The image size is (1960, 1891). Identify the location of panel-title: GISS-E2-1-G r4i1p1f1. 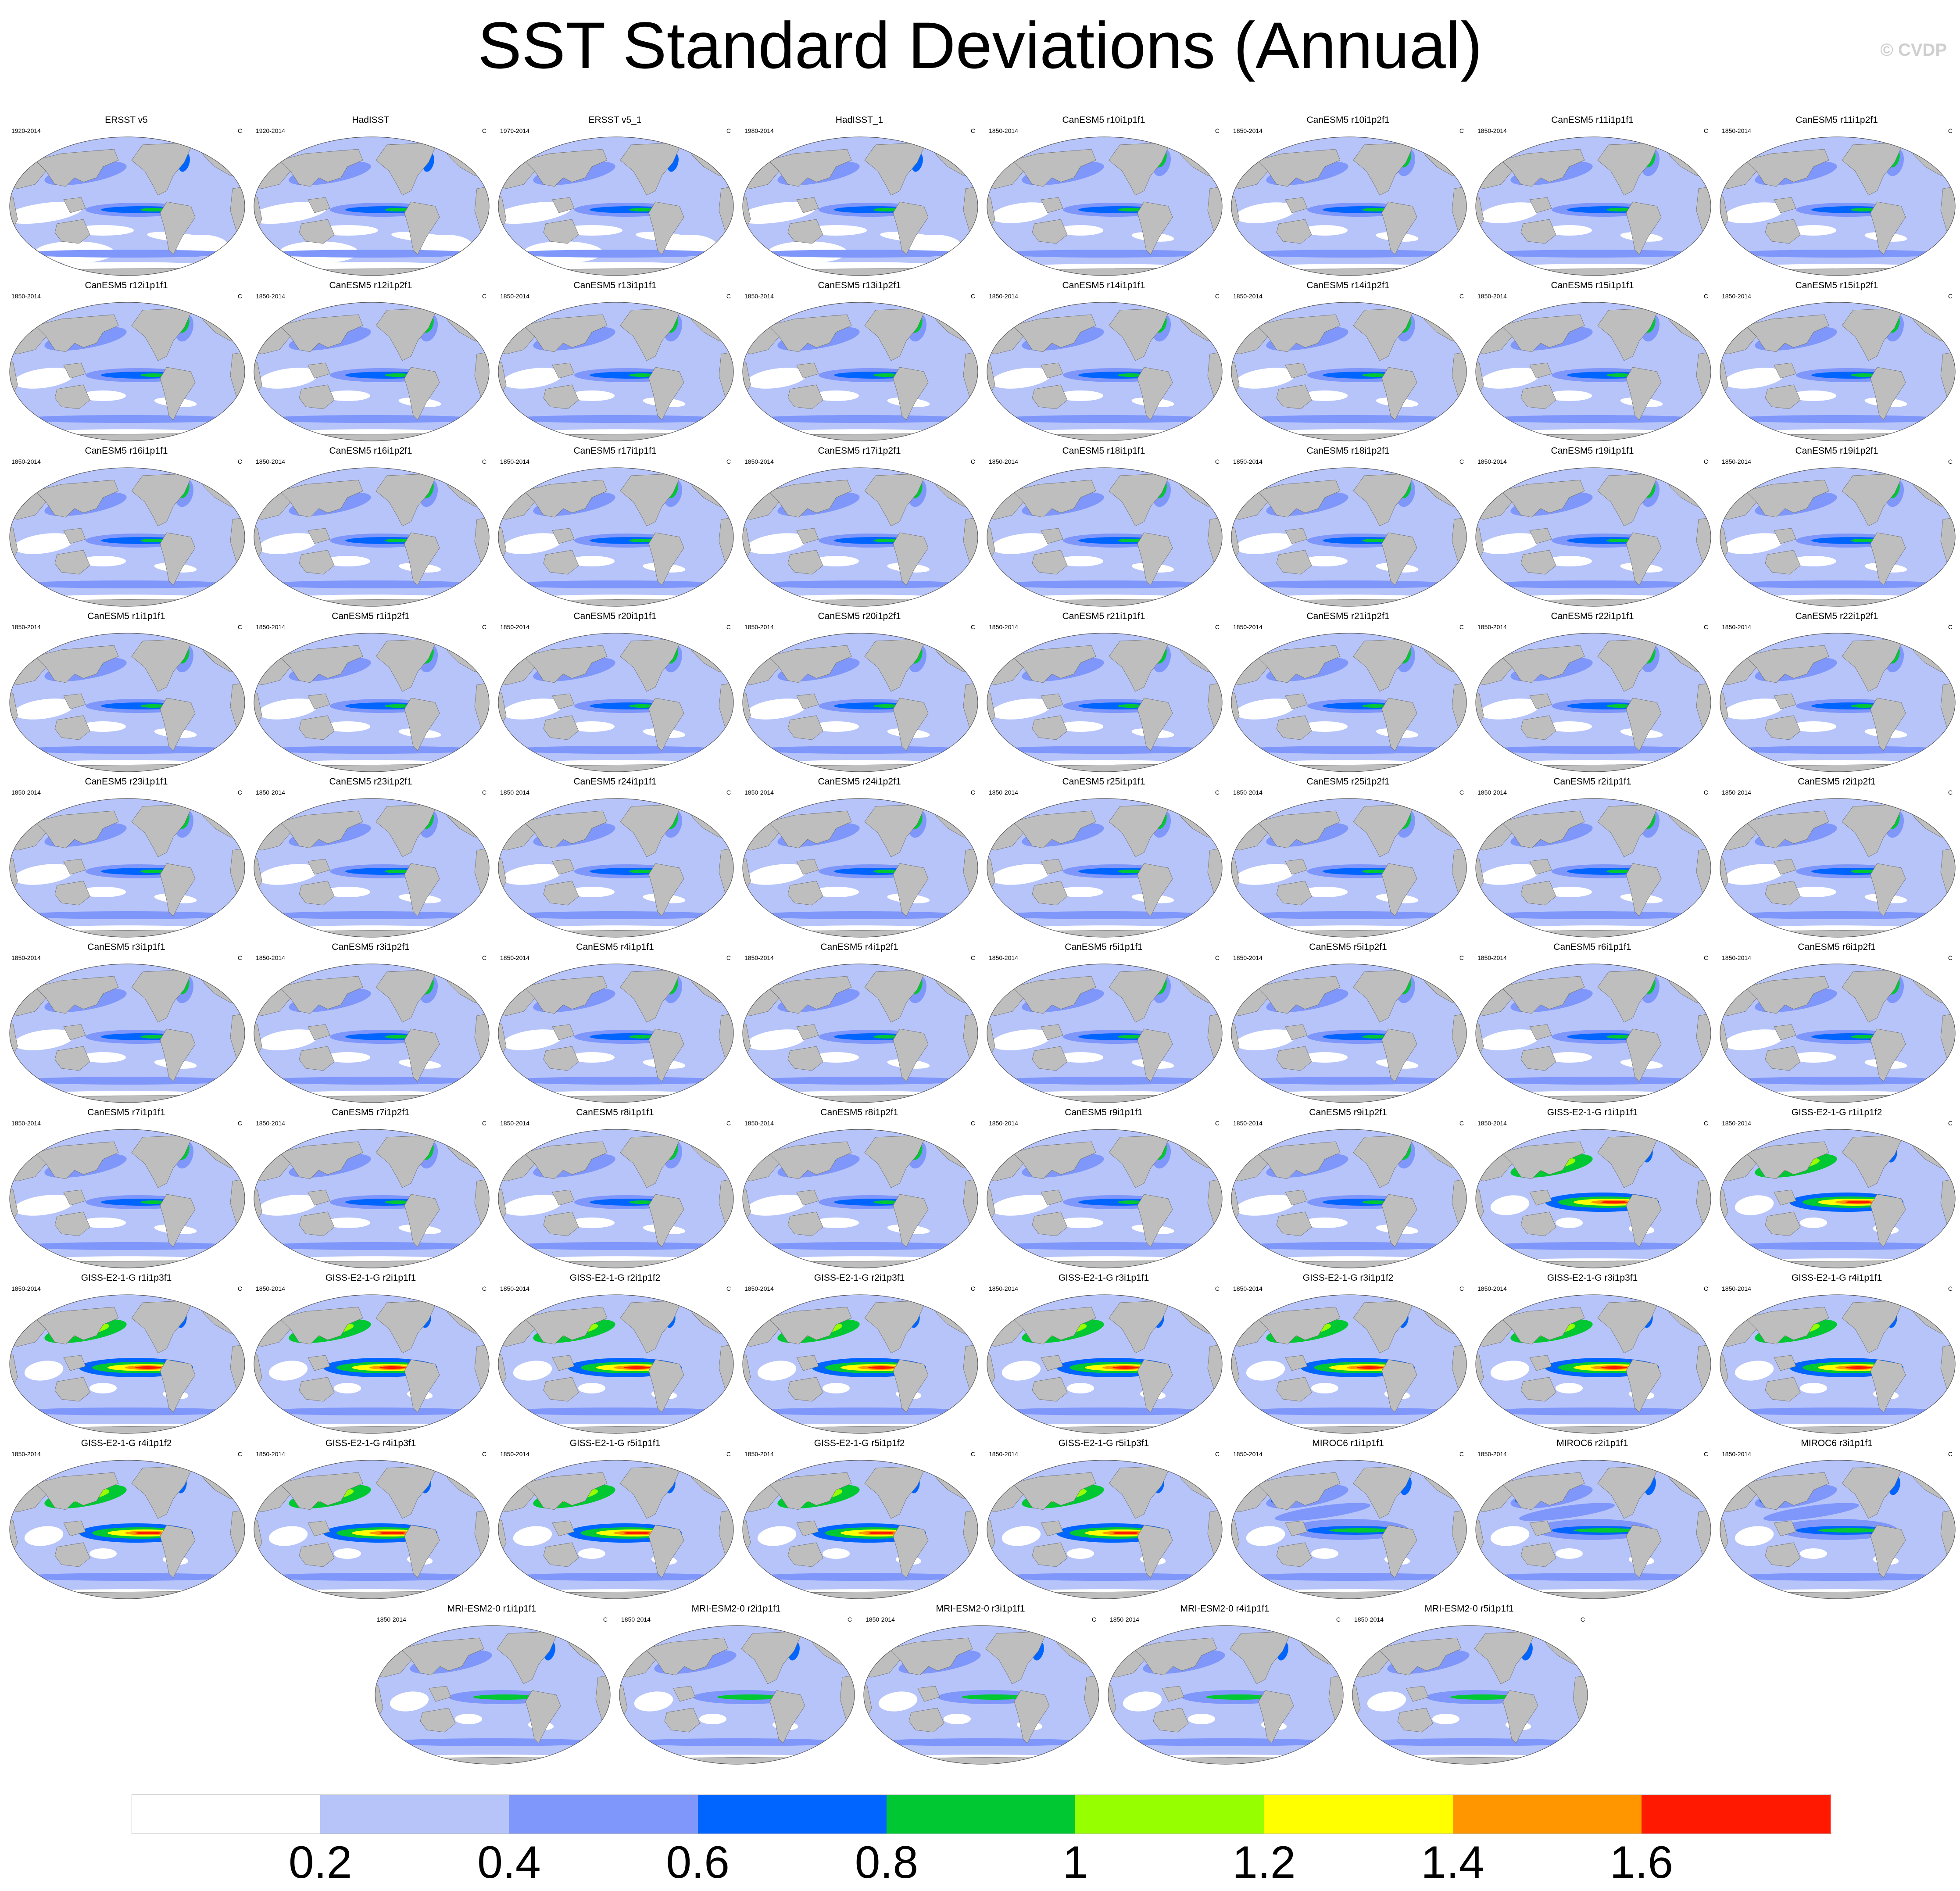
(1836, 1278).